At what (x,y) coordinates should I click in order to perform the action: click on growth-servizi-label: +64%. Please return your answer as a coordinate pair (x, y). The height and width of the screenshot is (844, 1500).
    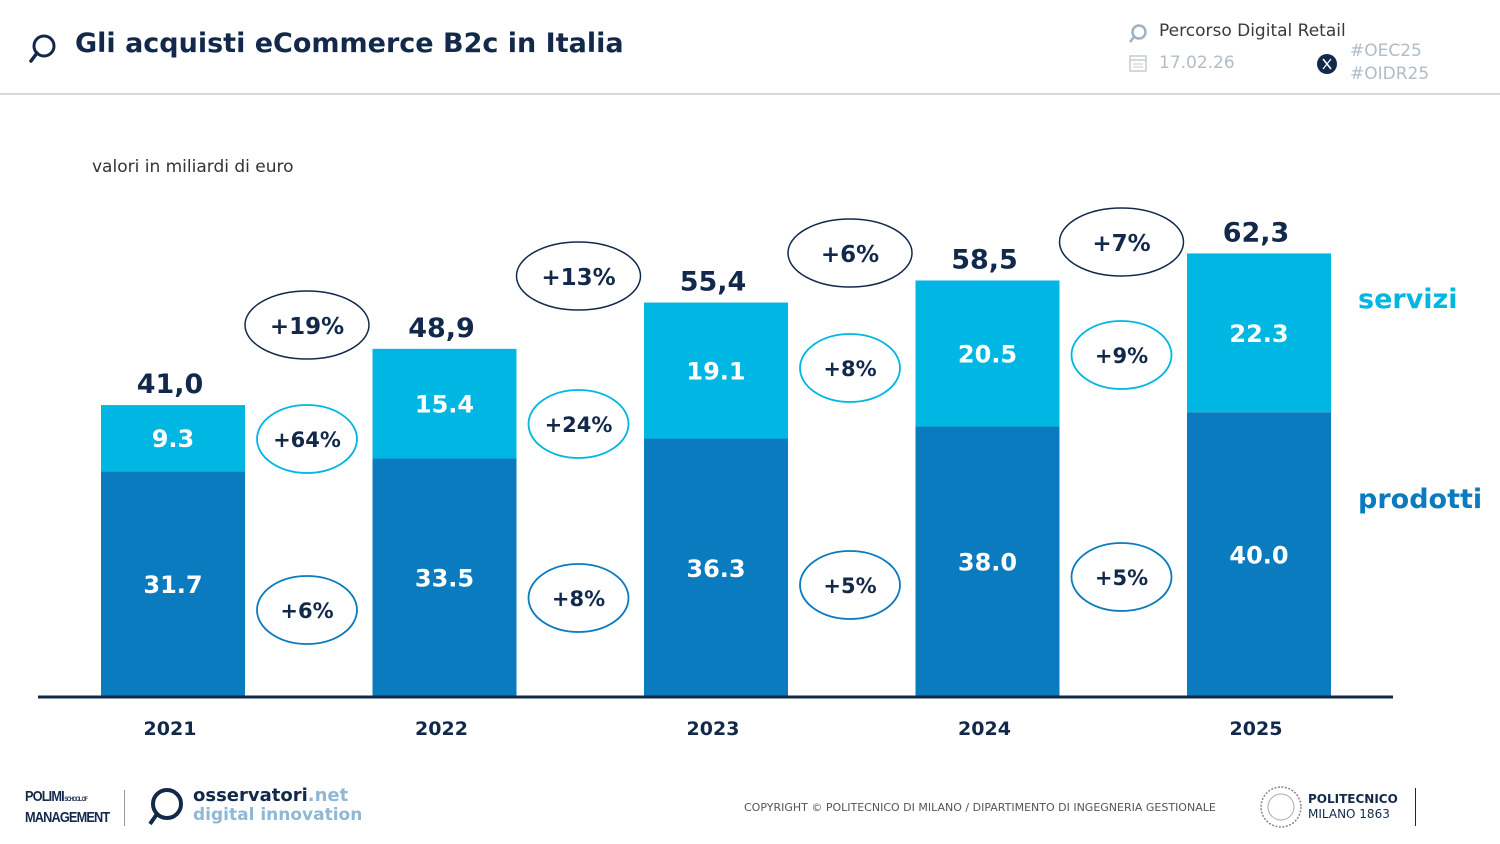
    Looking at the image, I should click on (307, 440).